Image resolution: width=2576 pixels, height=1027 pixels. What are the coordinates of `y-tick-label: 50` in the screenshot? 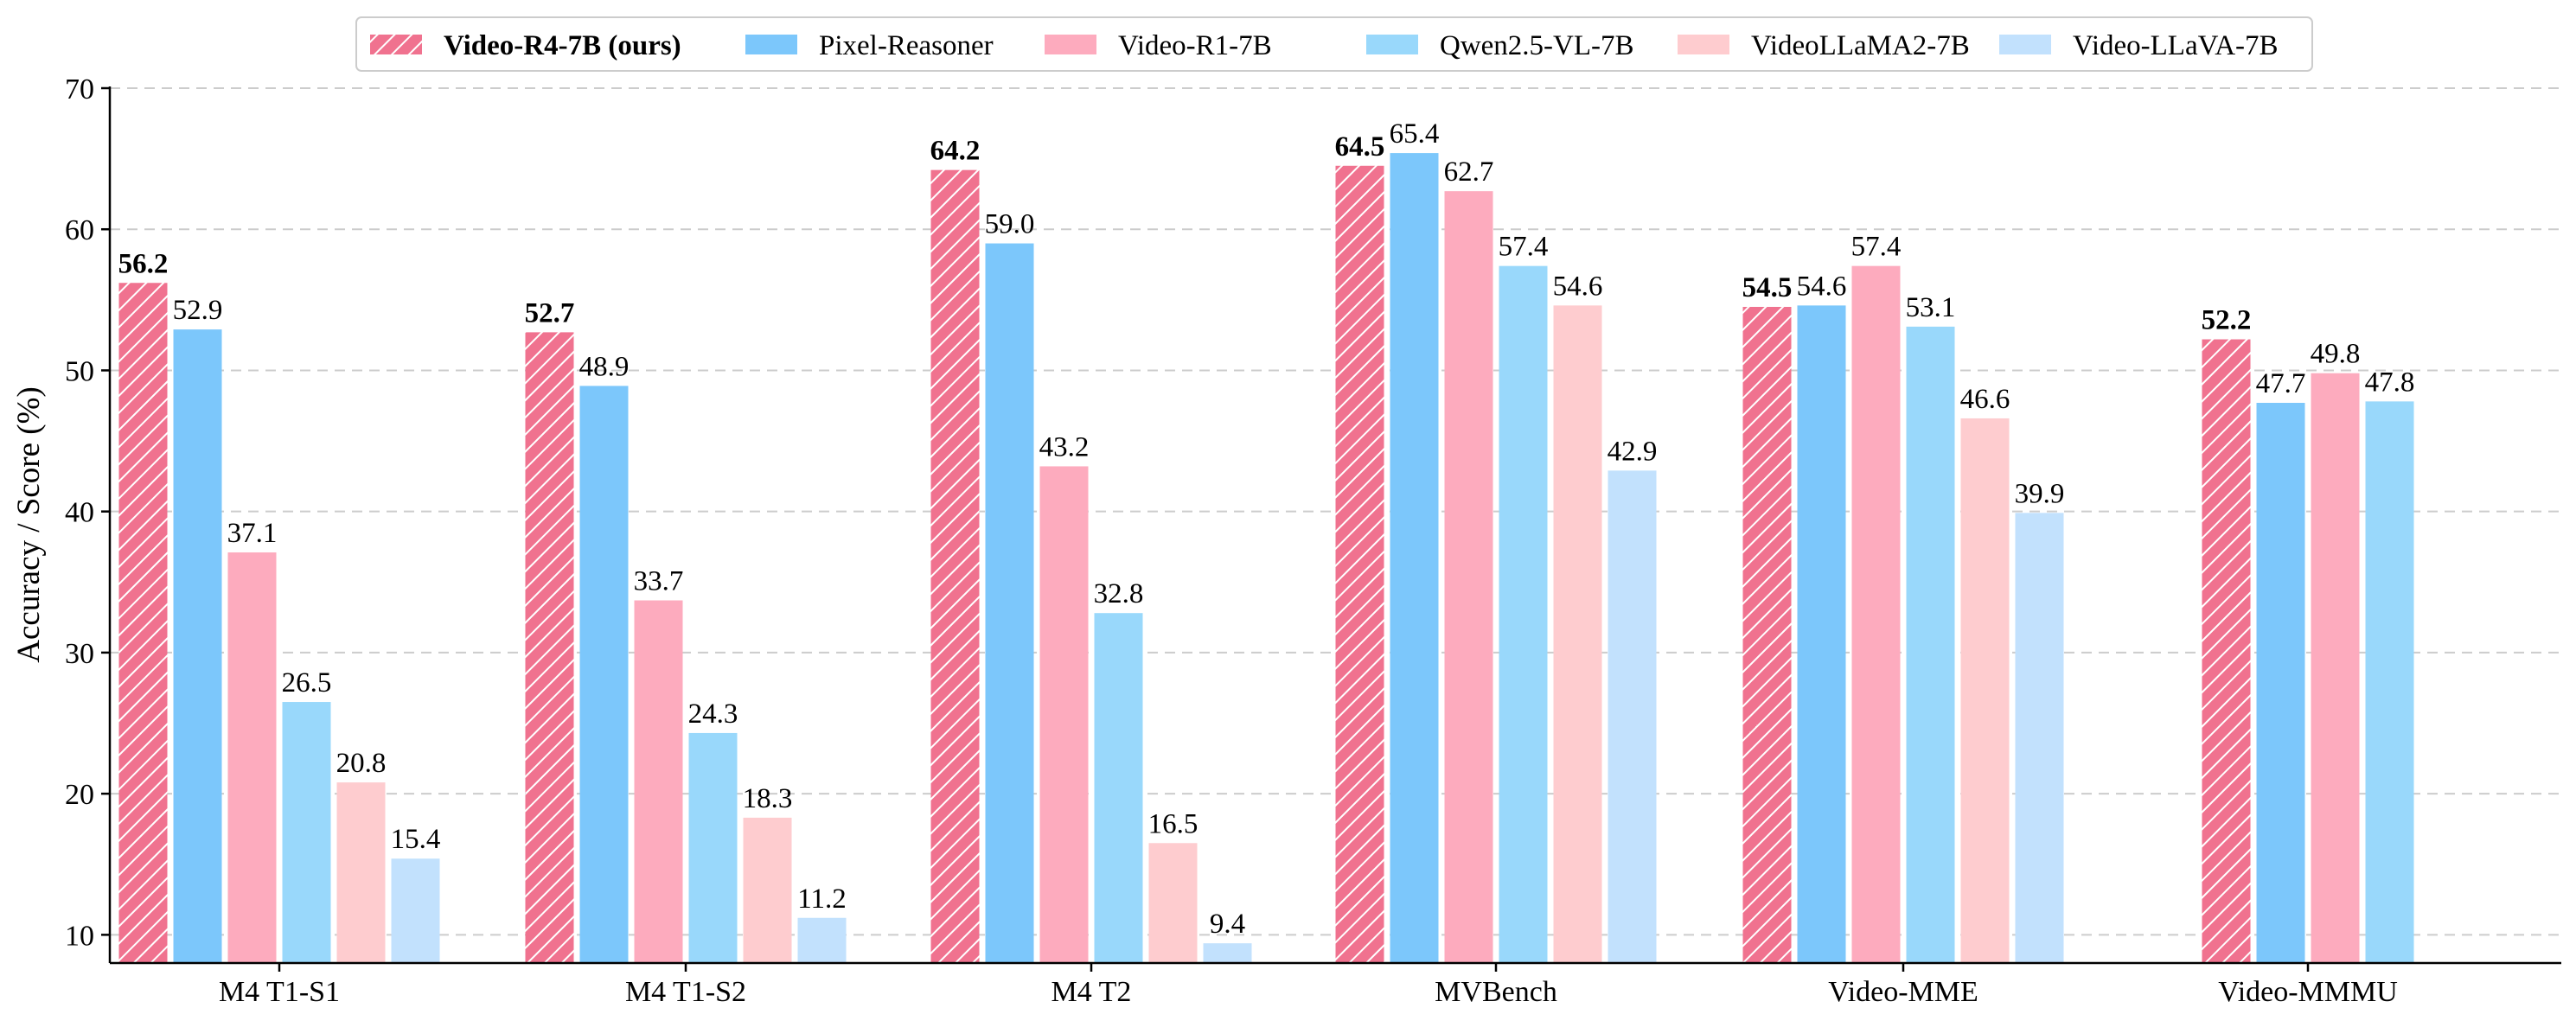 It's located at (80, 371).